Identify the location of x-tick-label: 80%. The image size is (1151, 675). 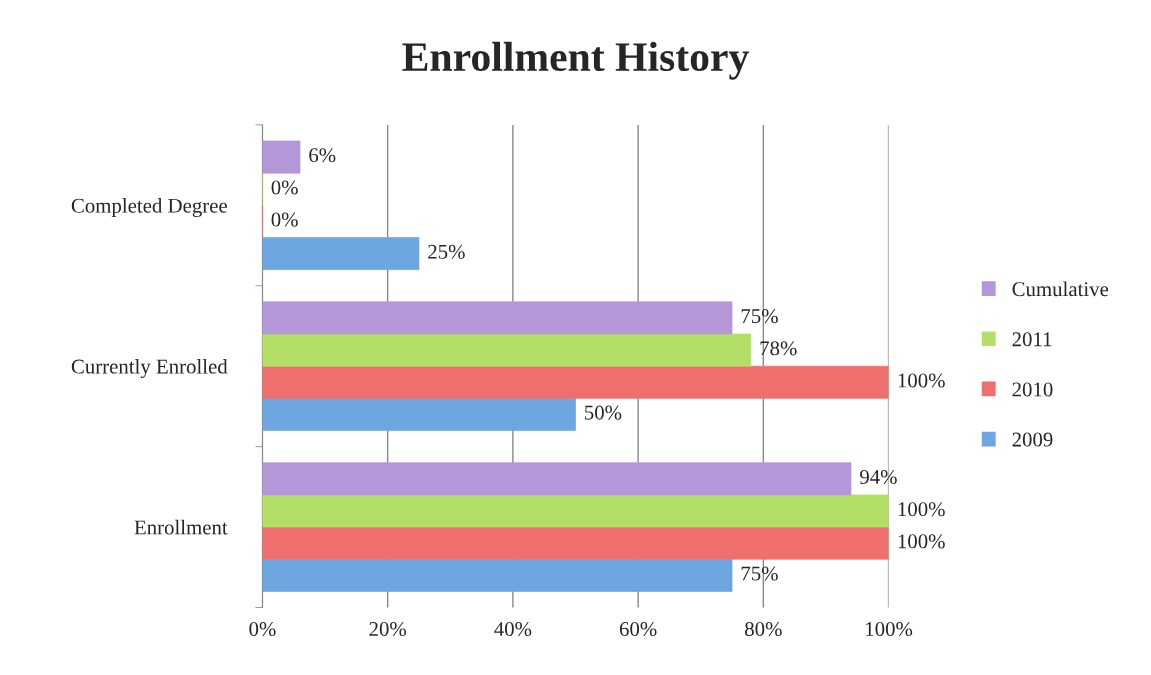
(763, 629).